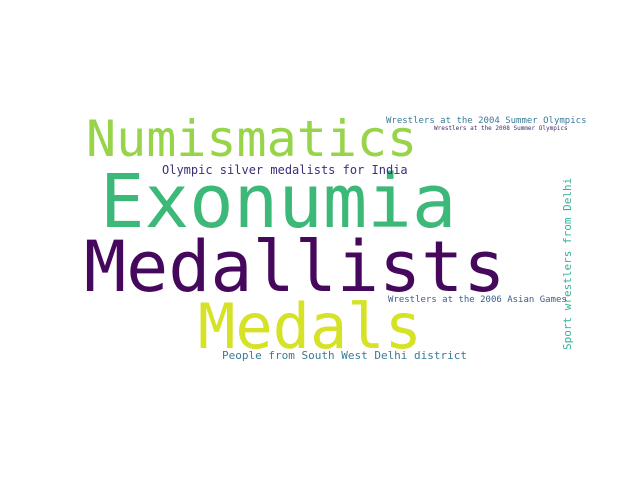  What do you see at coordinates (278, 202) in the screenshot?
I see `word-exonumia: Exonumia` at bounding box center [278, 202].